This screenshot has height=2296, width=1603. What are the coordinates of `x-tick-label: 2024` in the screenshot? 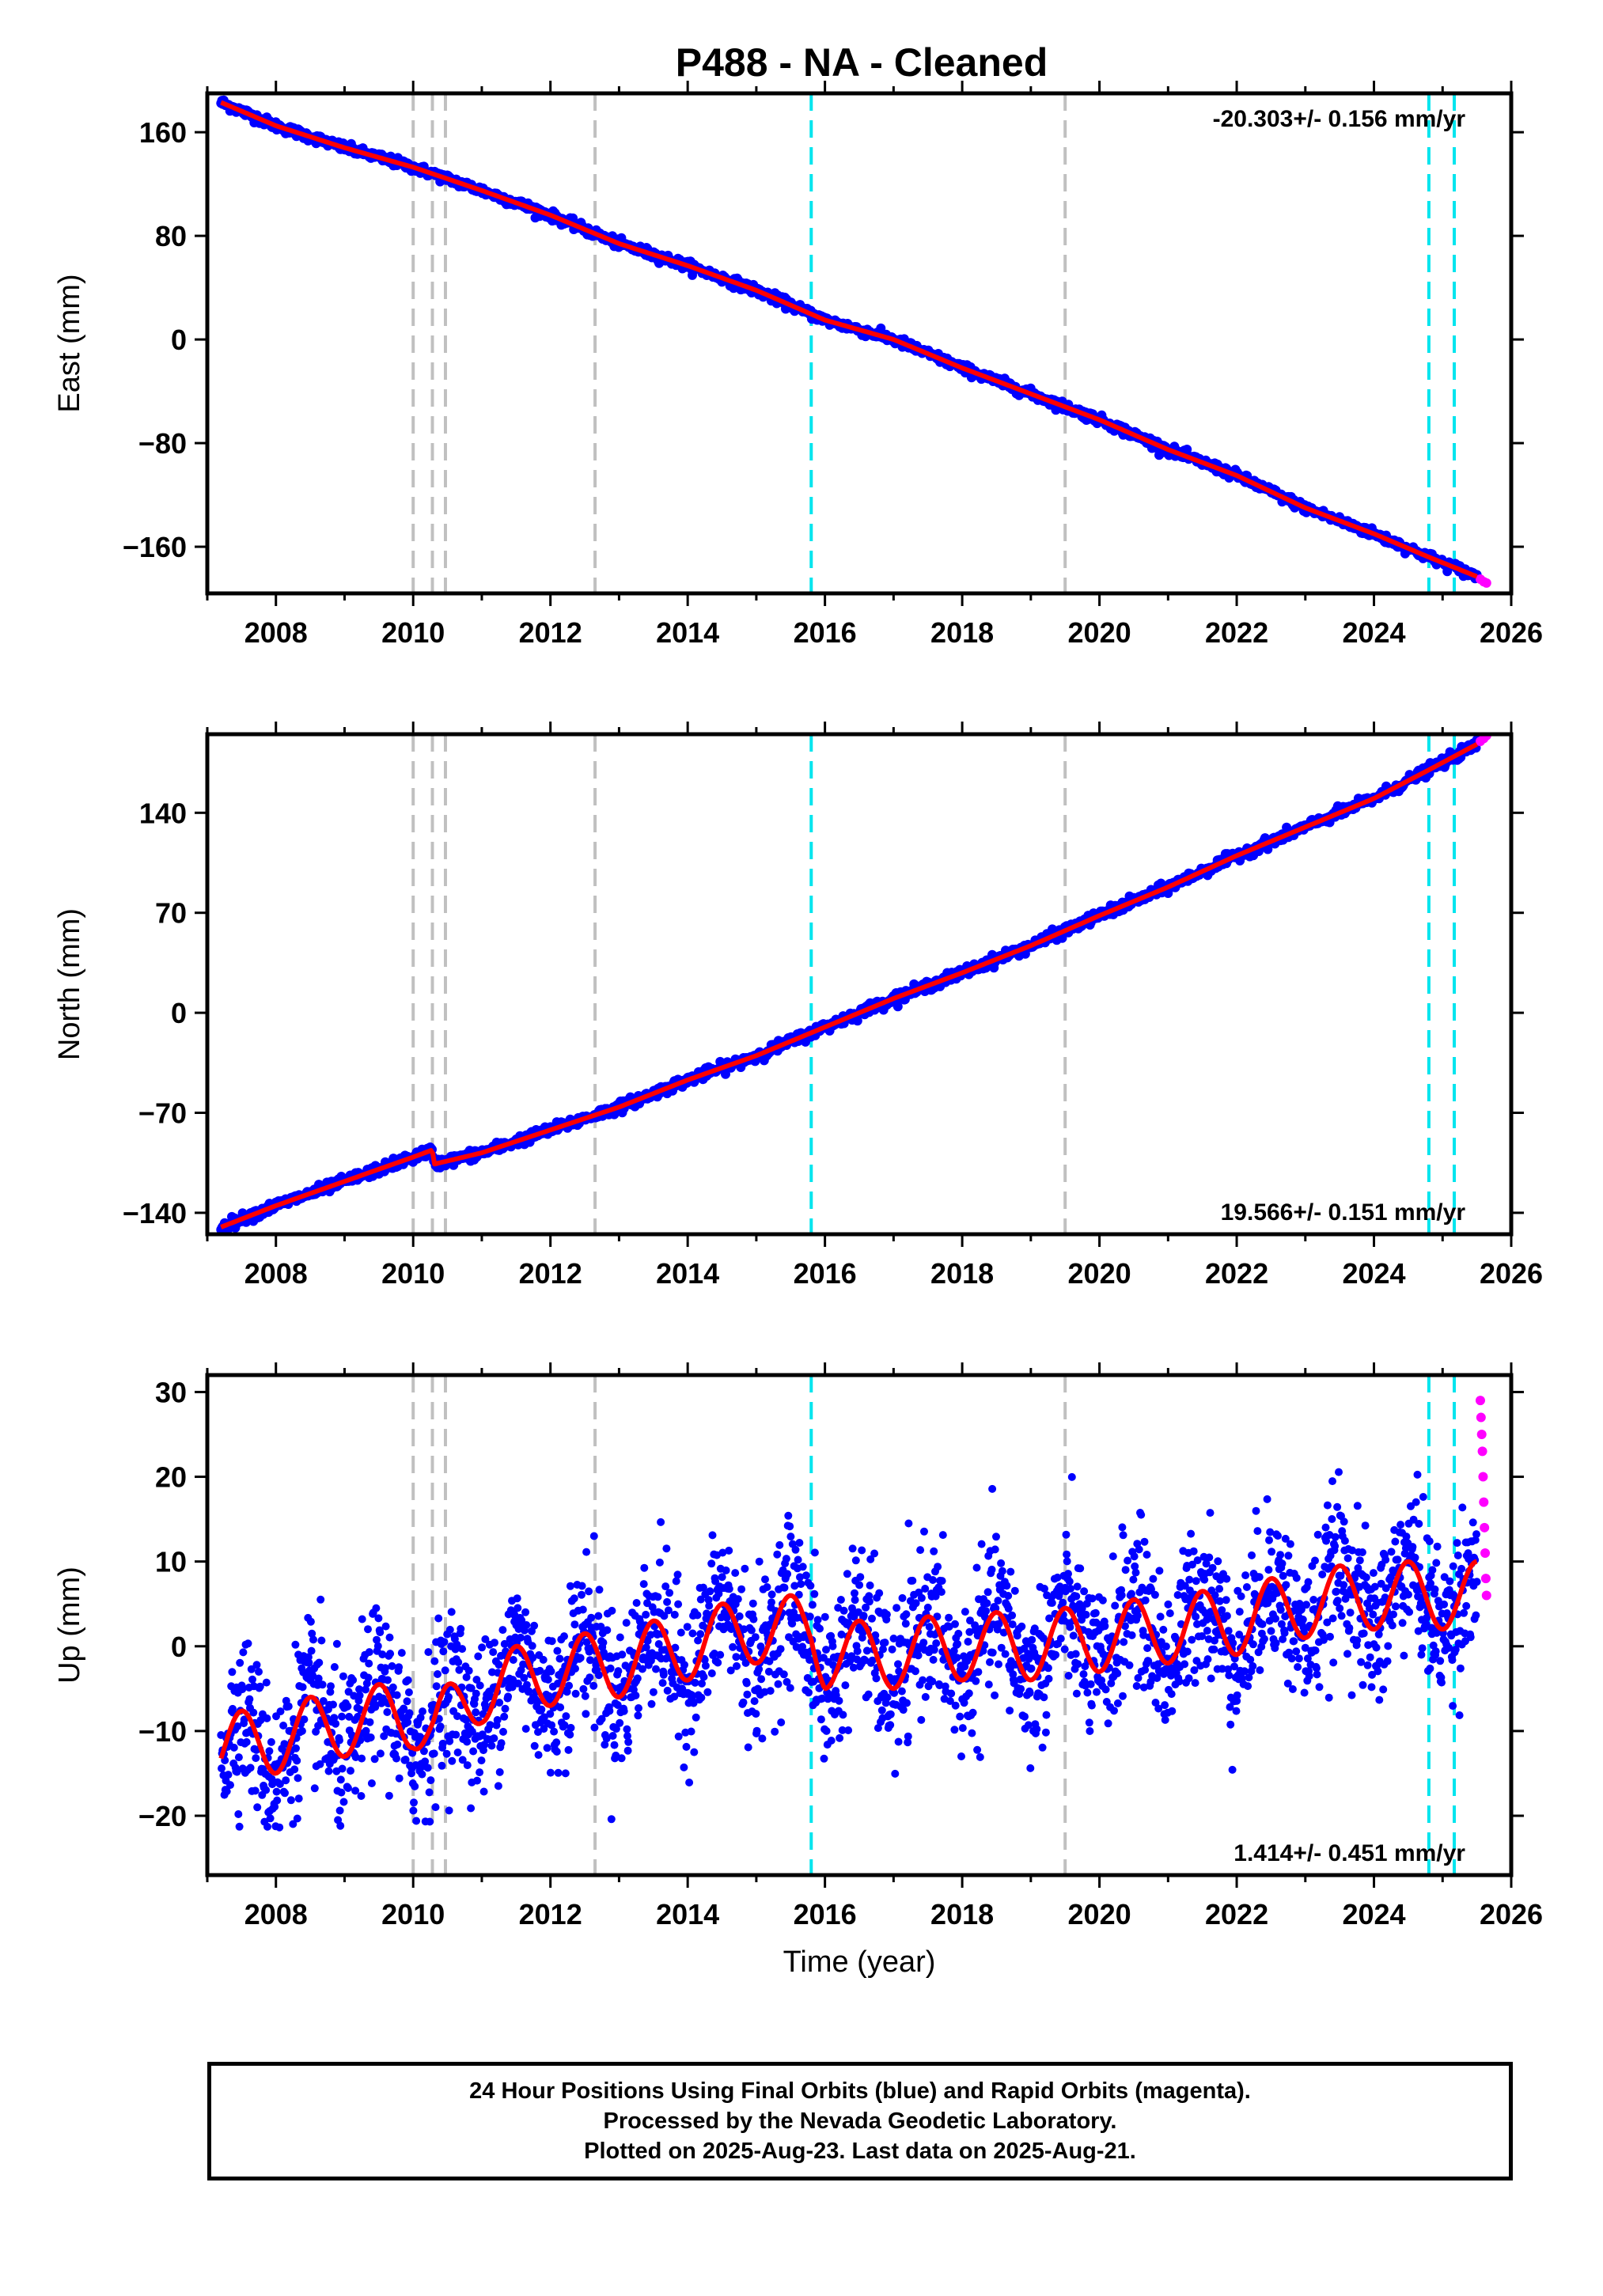 It's located at (1373, 632).